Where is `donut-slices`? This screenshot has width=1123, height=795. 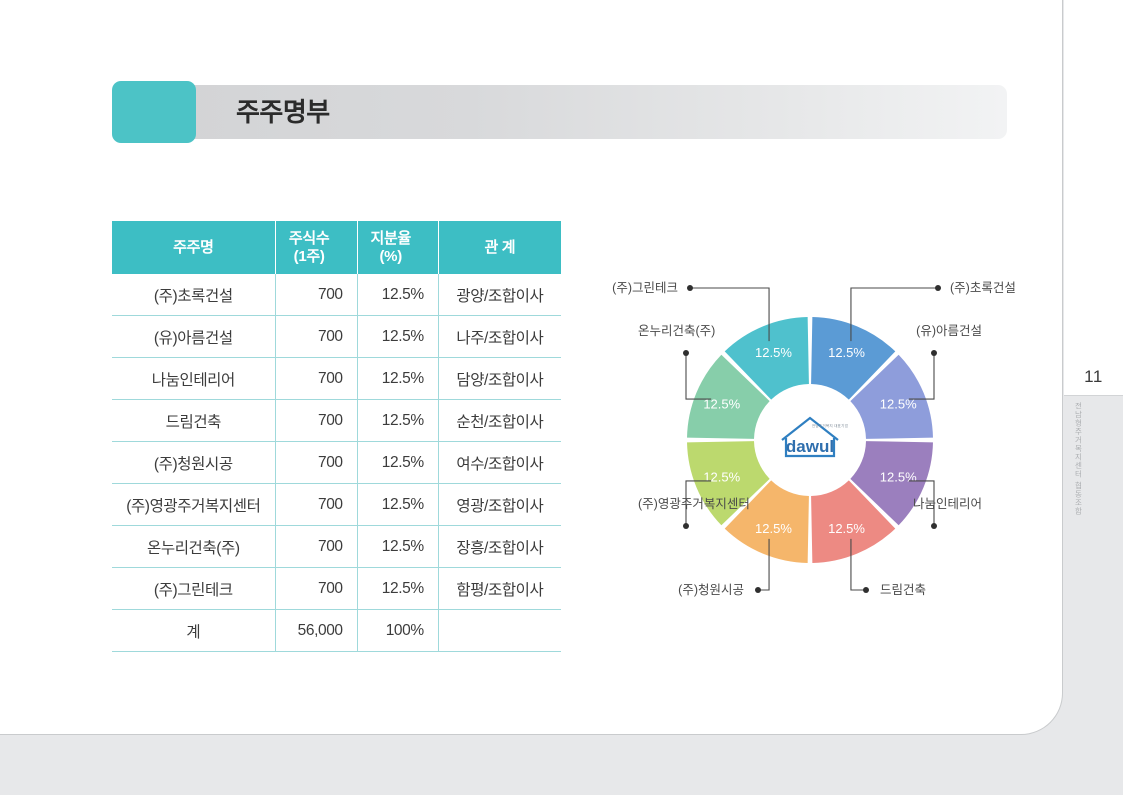
donut-slices is located at coordinates (810, 440).